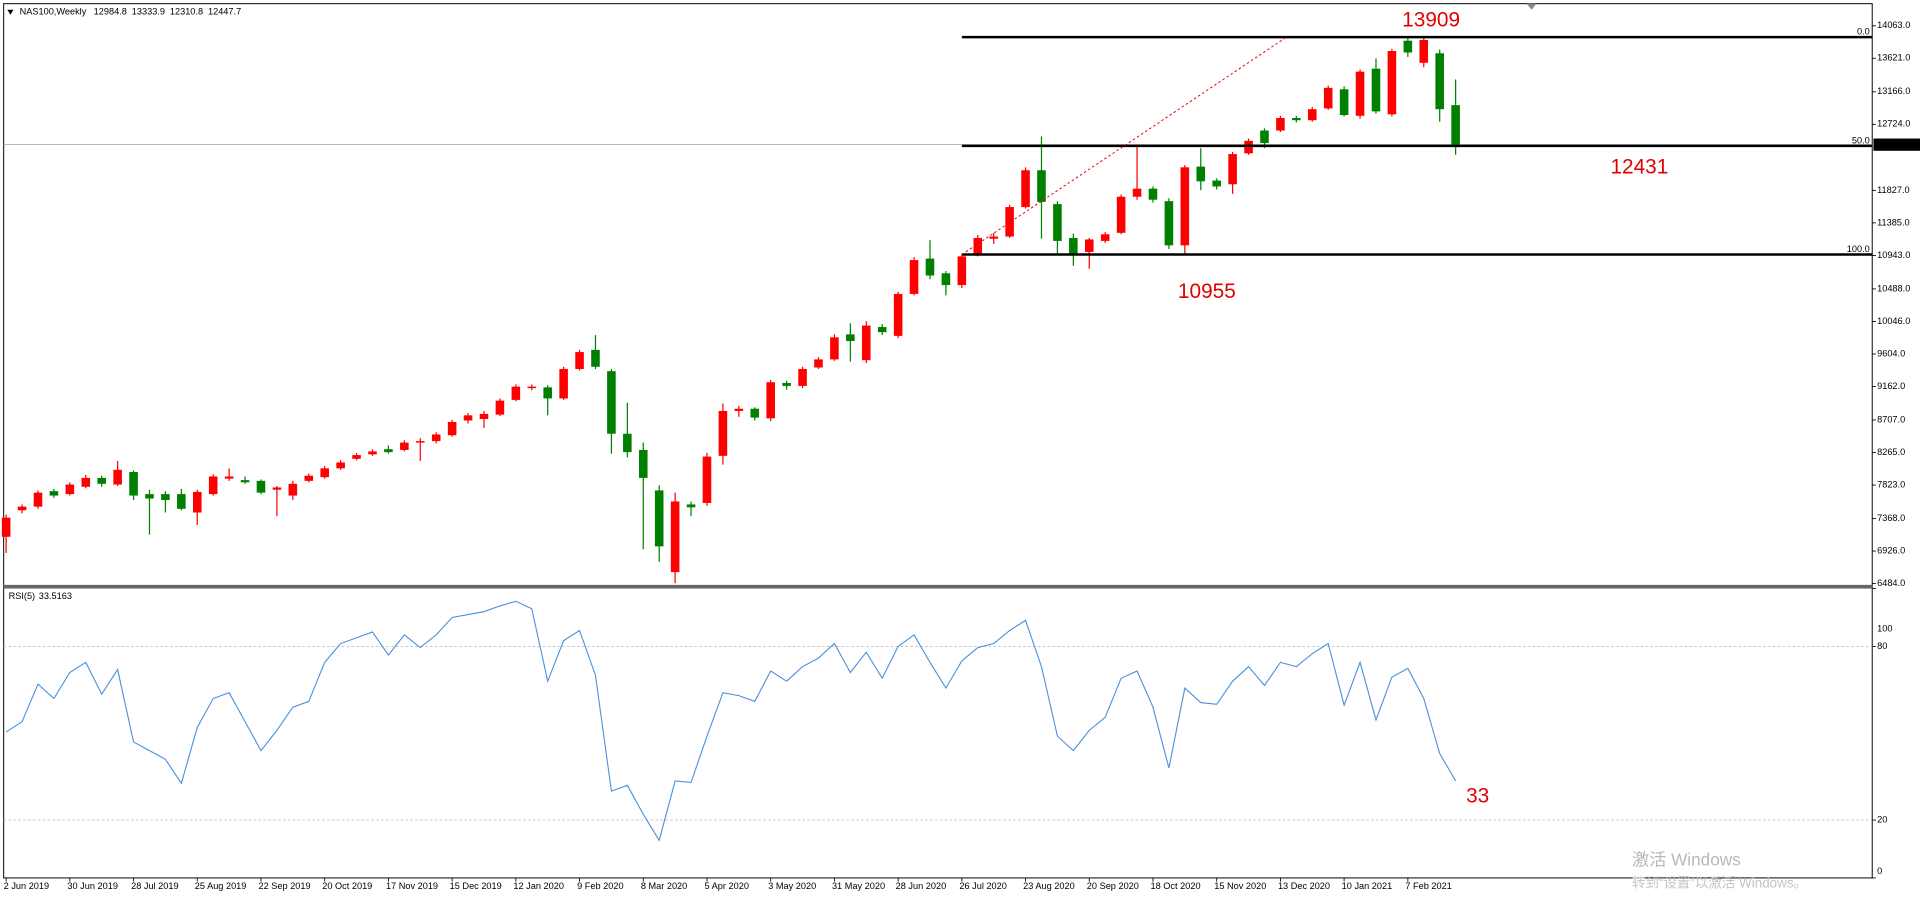 The height and width of the screenshot is (900, 1920). Describe the element at coordinates (858, 886) in the screenshot. I see `x-tick-label: 31 May 2020` at that location.